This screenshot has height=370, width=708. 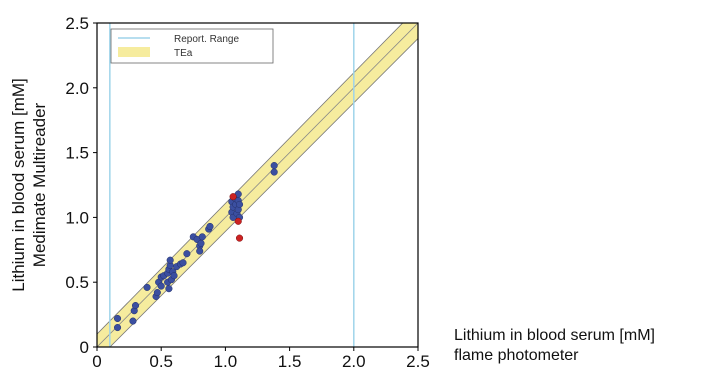 What do you see at coordinates (134, 52) in the screenshot?
I see `legend-tea-swatch` at bounding box center [134, 52].